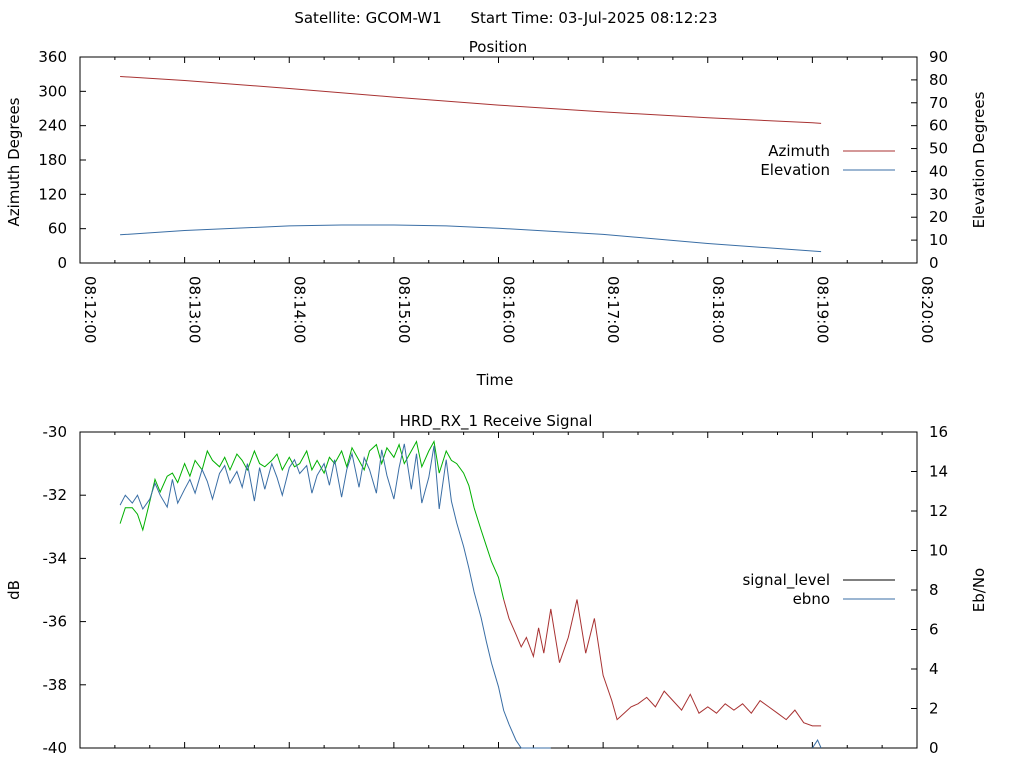 This screenshot has width=1024, height=768. Describe the element at coordinates (471, 238) in the screenshot. I see `elevation-line` at that location.